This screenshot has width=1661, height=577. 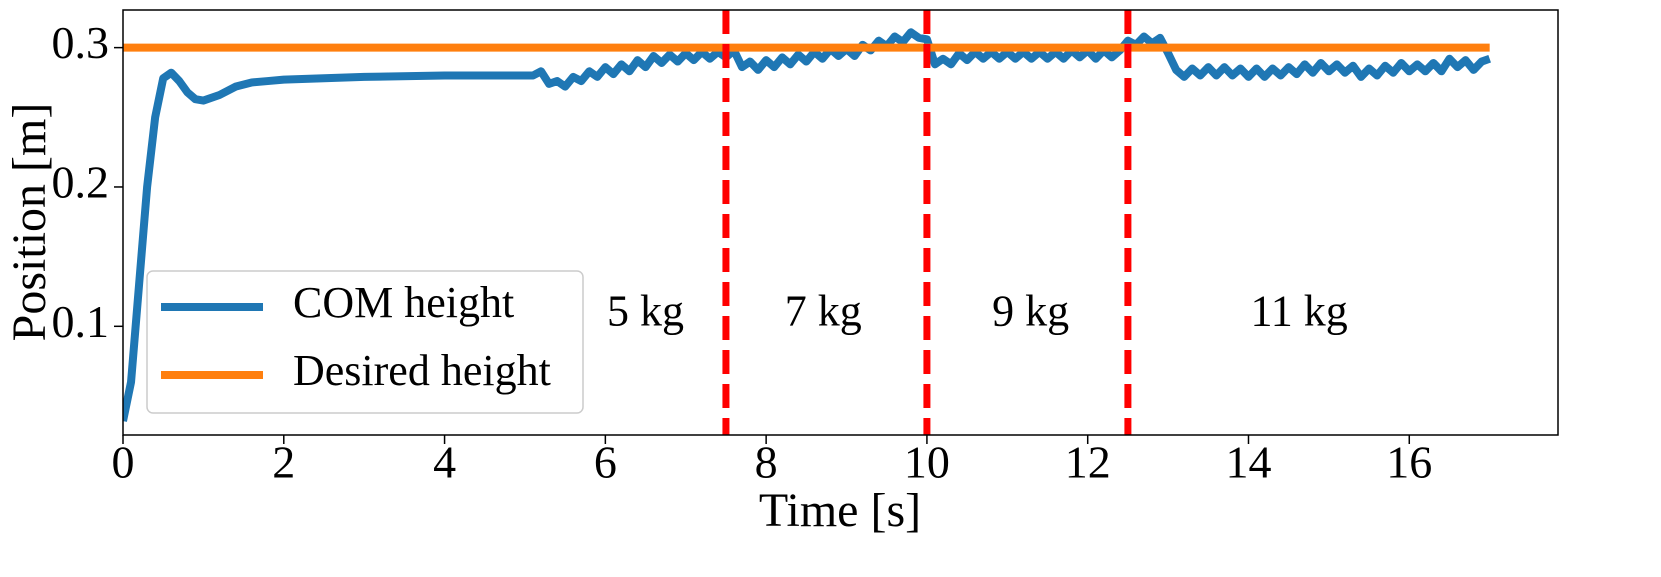 What do you see at coordinates (645, 310) in the screenshot?
I see `annotation: 5 kg` at bounding box center [645, 310].